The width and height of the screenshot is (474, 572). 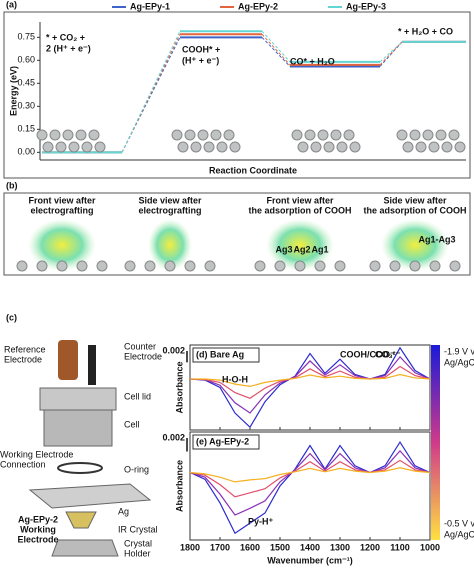 I want to click on legend-label: Ag-EPy-2, so click(x=258, y=6).